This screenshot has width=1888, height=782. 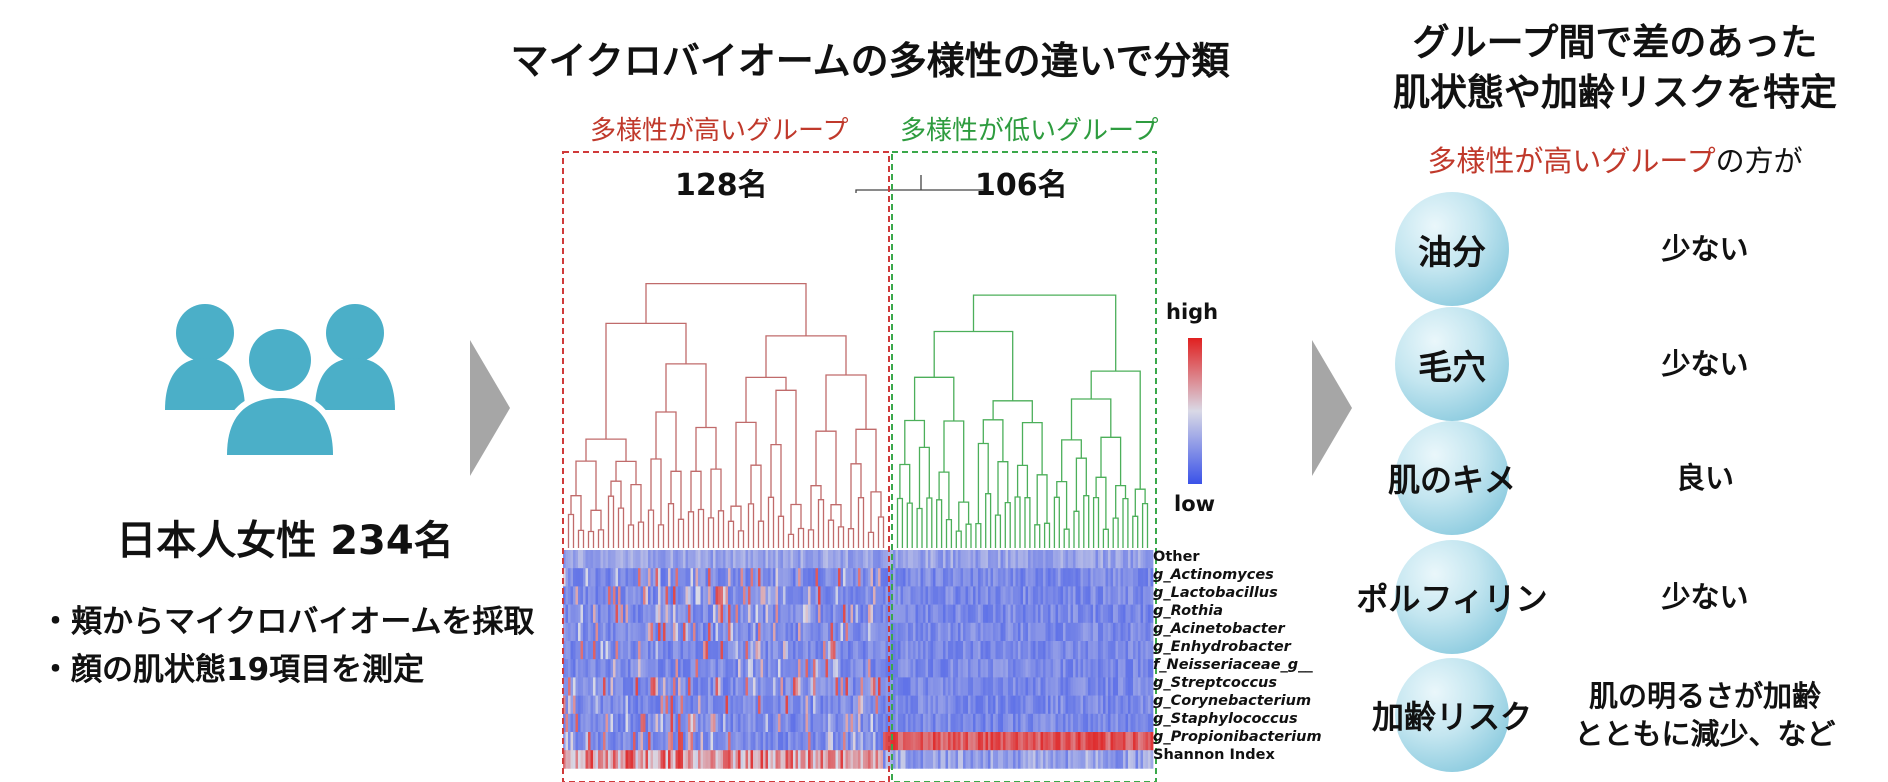 What do you see at coordinates (1452, 252) in the screenshot?
I see `finding-label: 油分` at bounding box center [1452, 252].